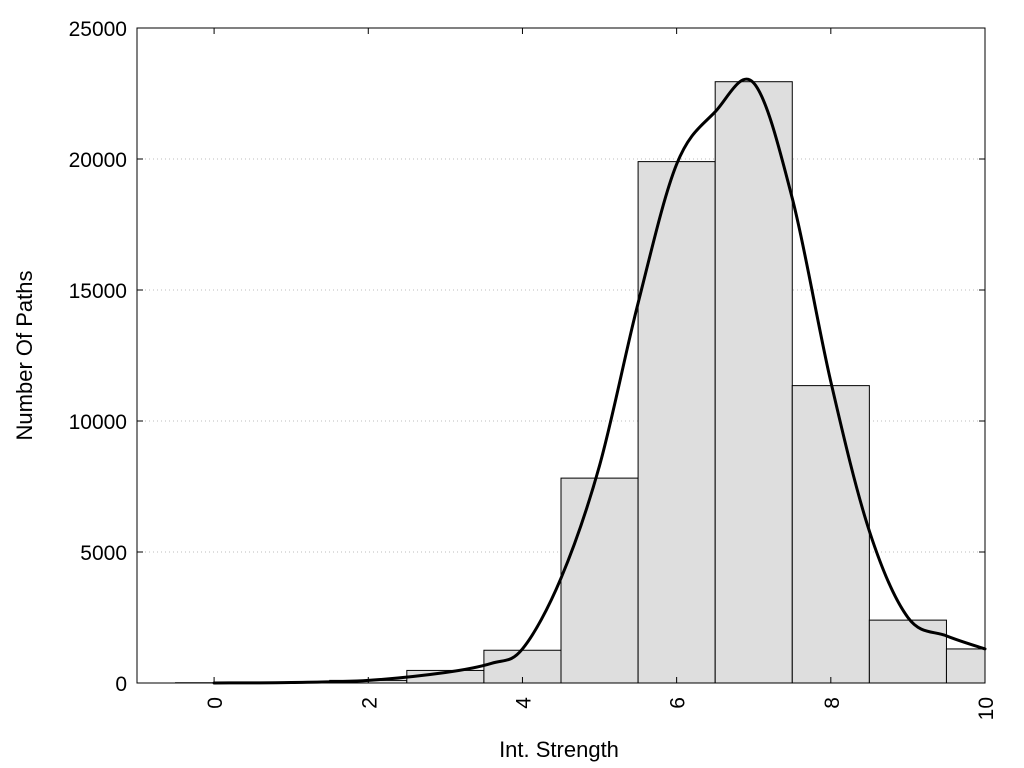  I want to click on x-tick-label-1: 2, so click(369, 703).